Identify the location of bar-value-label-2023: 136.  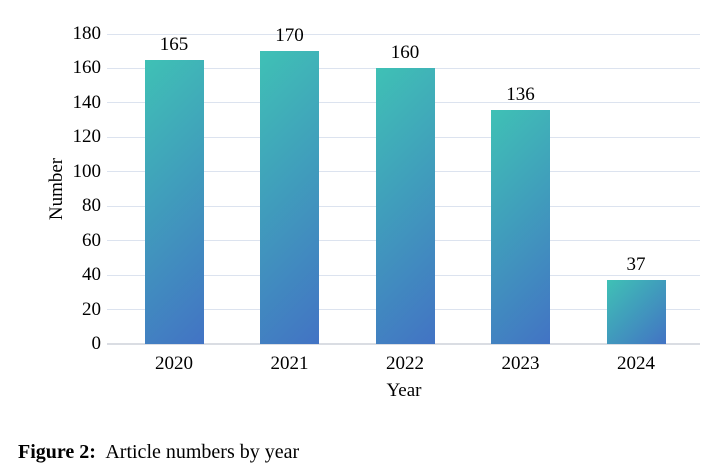
(520, 94).